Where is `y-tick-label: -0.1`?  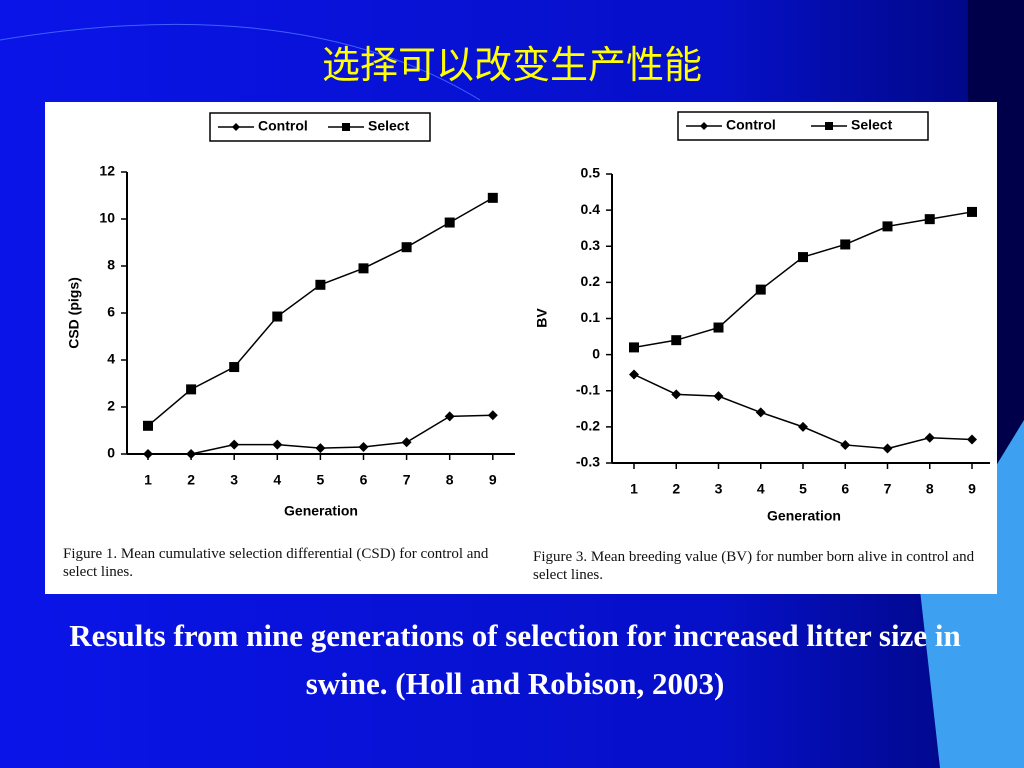
y-tick-label: -0.1 is located at coordinates (588, 389).